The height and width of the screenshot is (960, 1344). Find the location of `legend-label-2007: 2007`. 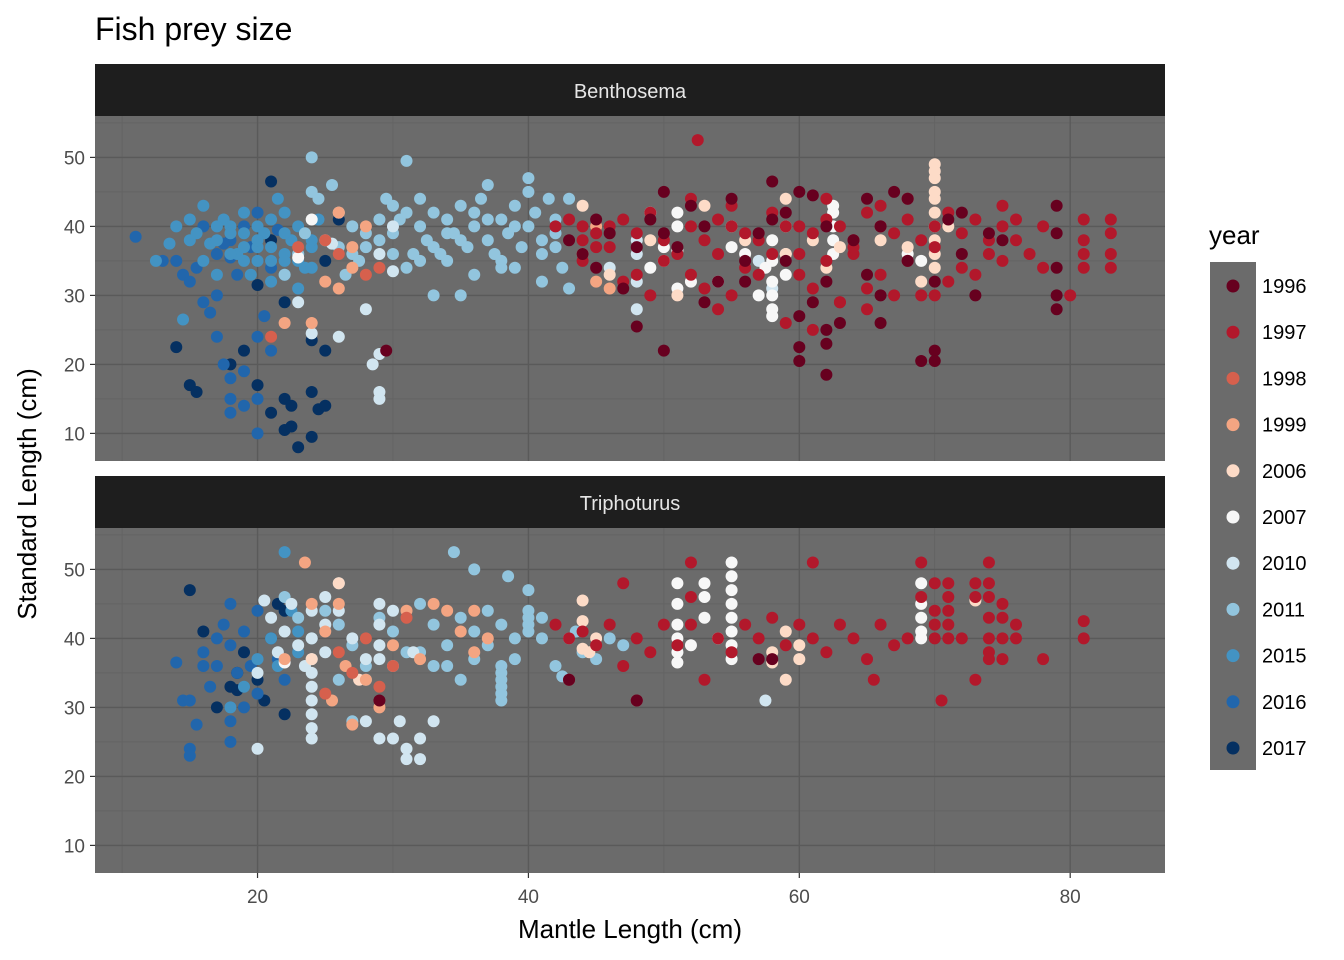

legend-label-2007: 2007 is located at coordinates (1284, 518).